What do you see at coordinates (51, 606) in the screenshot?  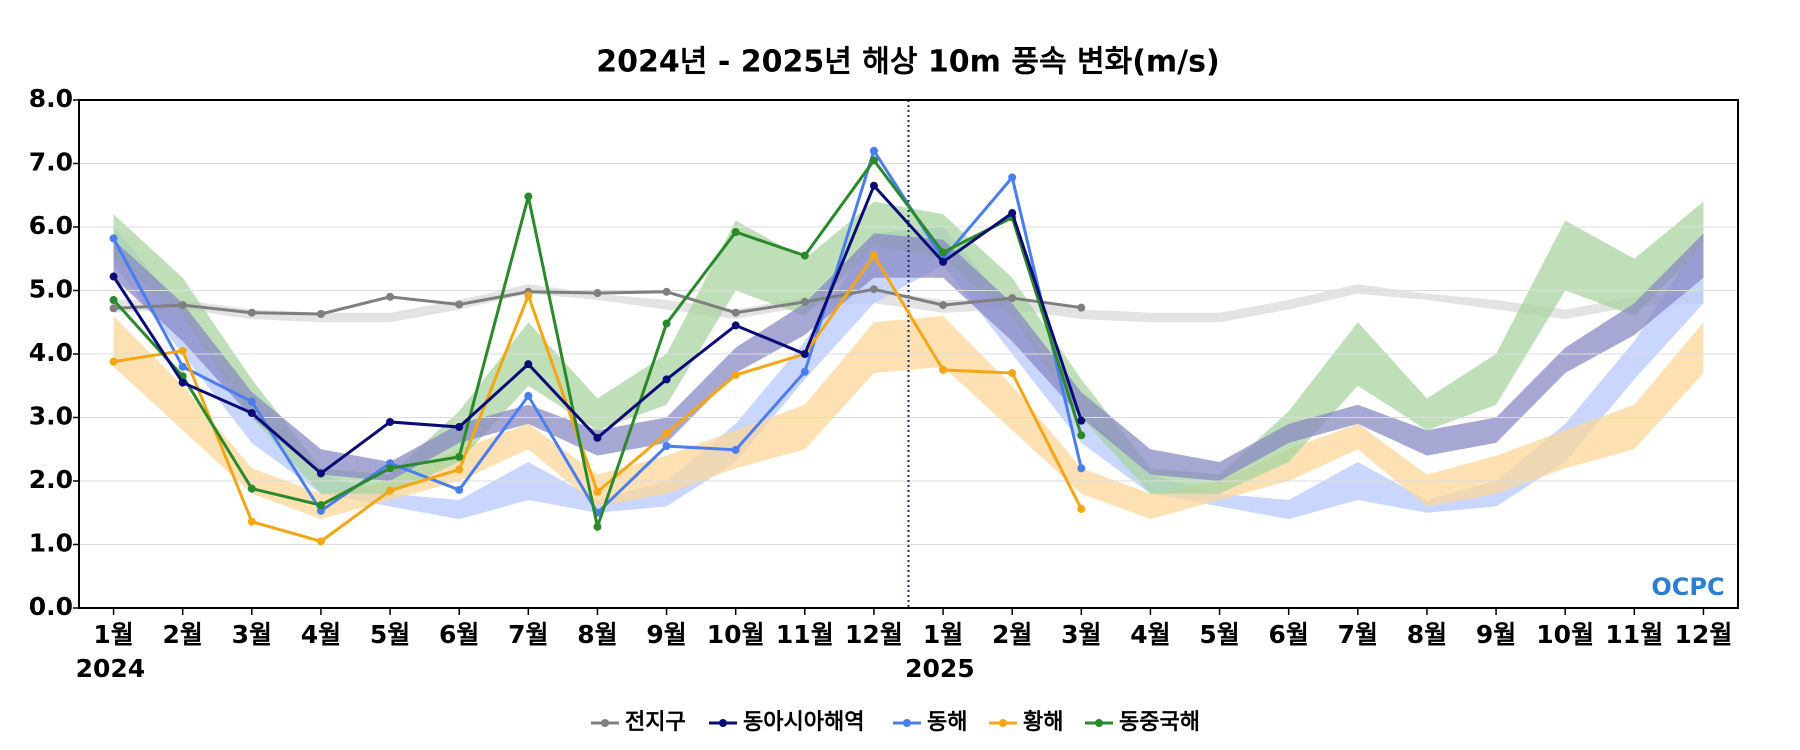 I see `y-tick-label: 0.0` at bounding box center [51, 606].